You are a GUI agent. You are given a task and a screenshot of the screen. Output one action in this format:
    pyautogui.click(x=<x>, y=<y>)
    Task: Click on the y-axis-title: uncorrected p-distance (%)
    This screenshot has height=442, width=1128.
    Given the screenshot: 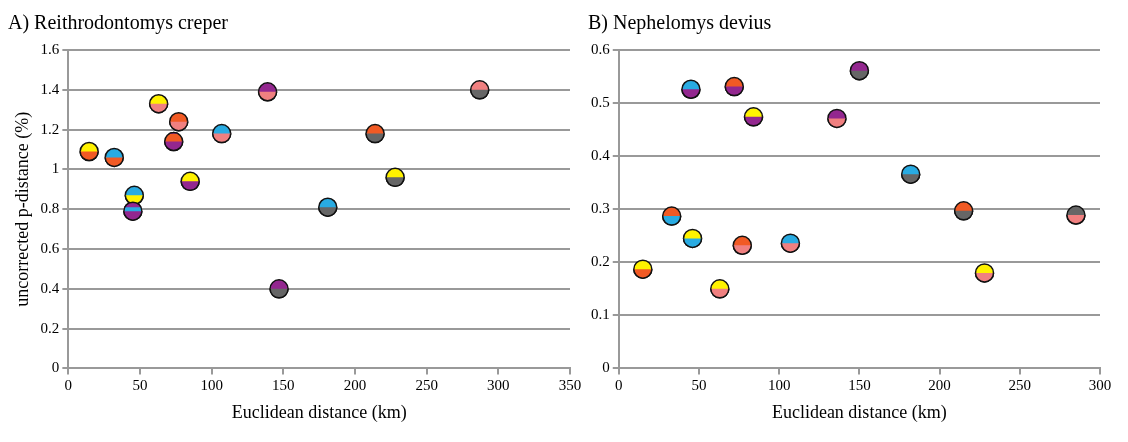 What is the action you would take?
    pyautogui.click(x=22, y=209)
    